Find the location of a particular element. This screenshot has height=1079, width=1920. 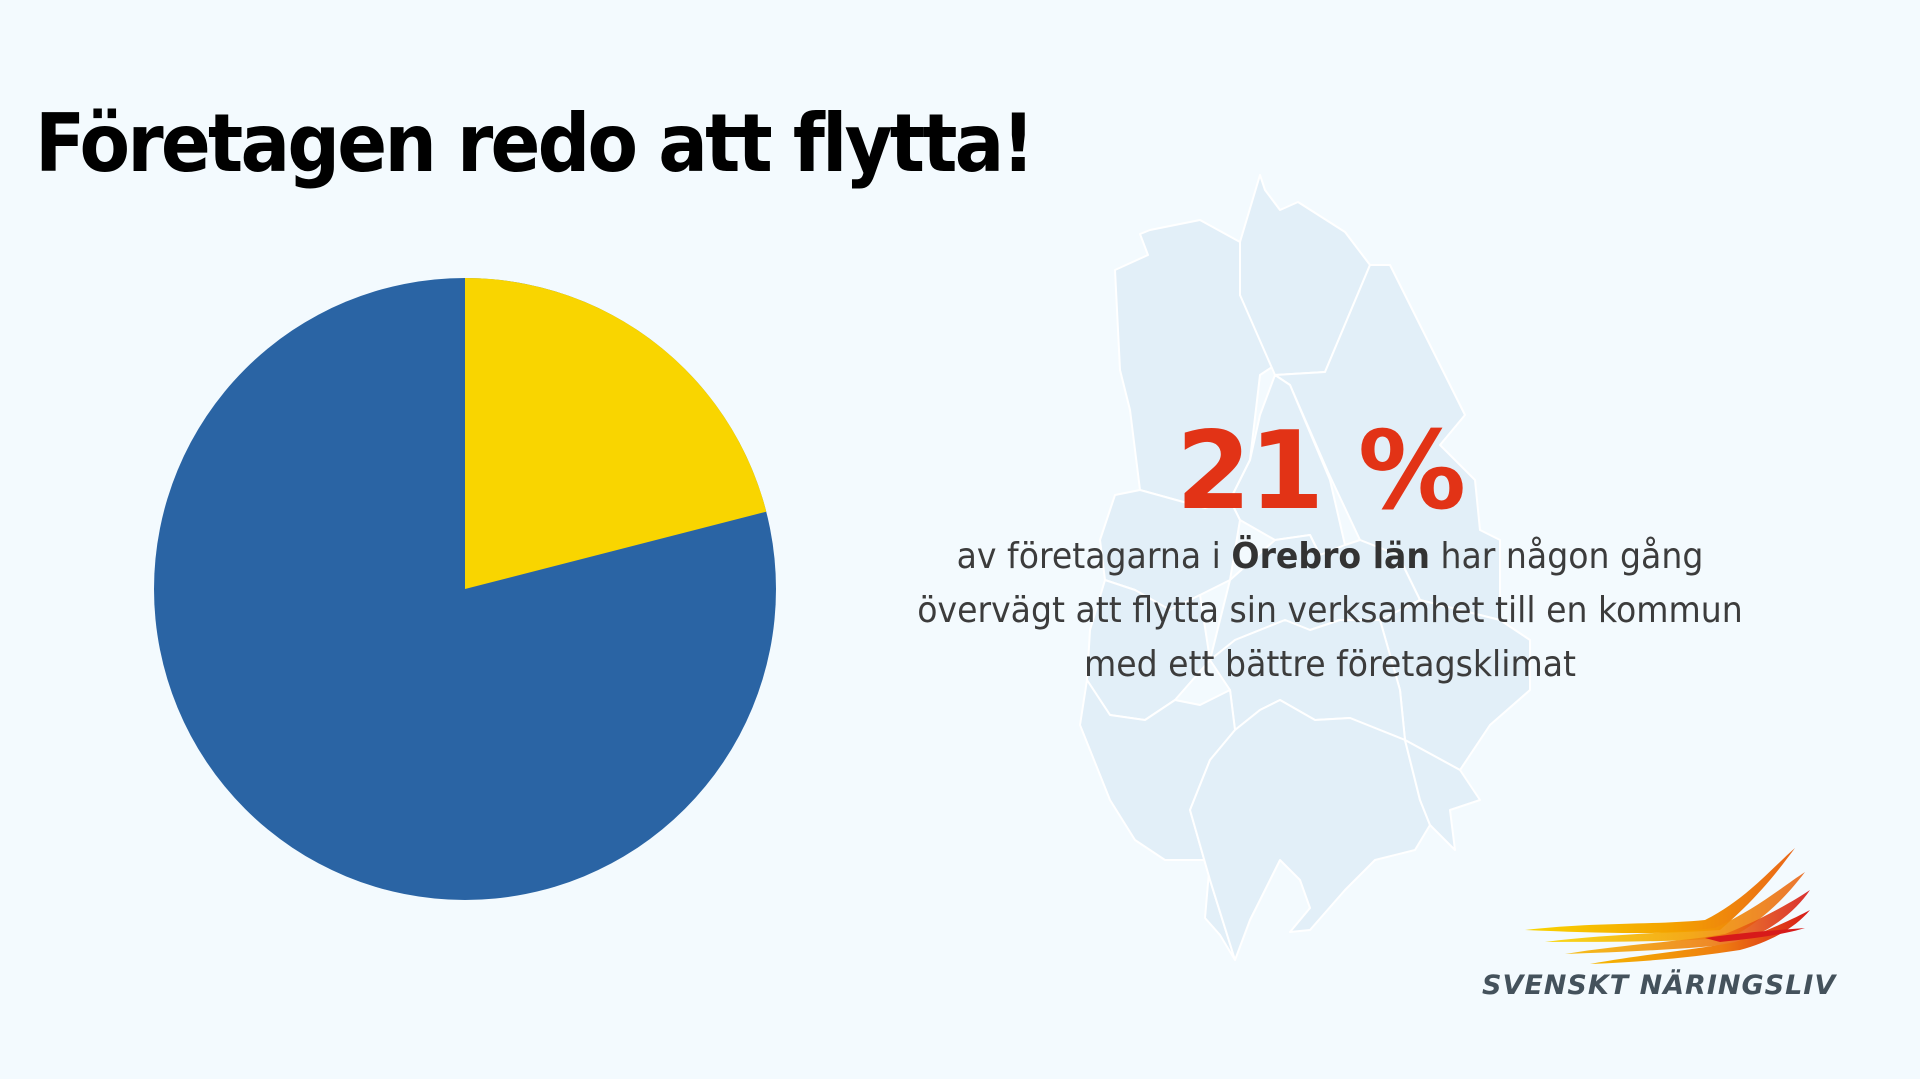

map-region-n is located at coordinates (1305, 275).